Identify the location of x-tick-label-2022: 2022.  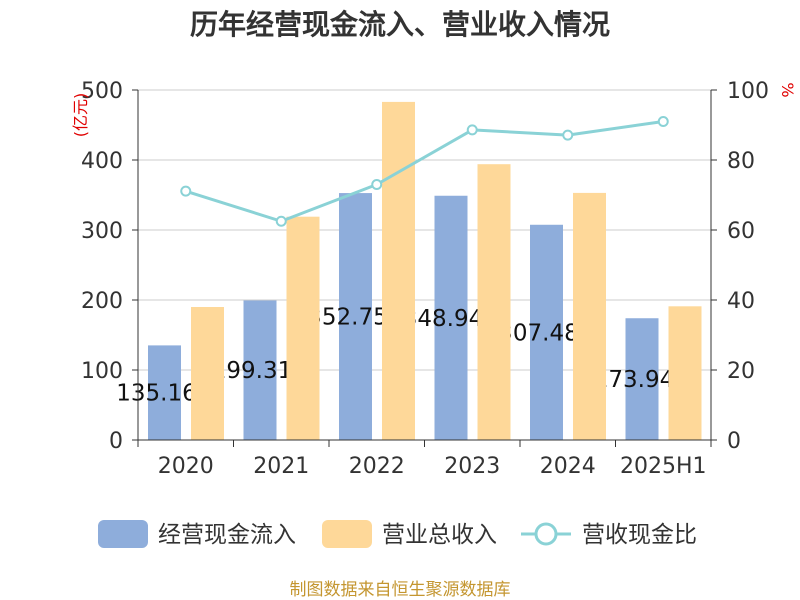
(377, 466).